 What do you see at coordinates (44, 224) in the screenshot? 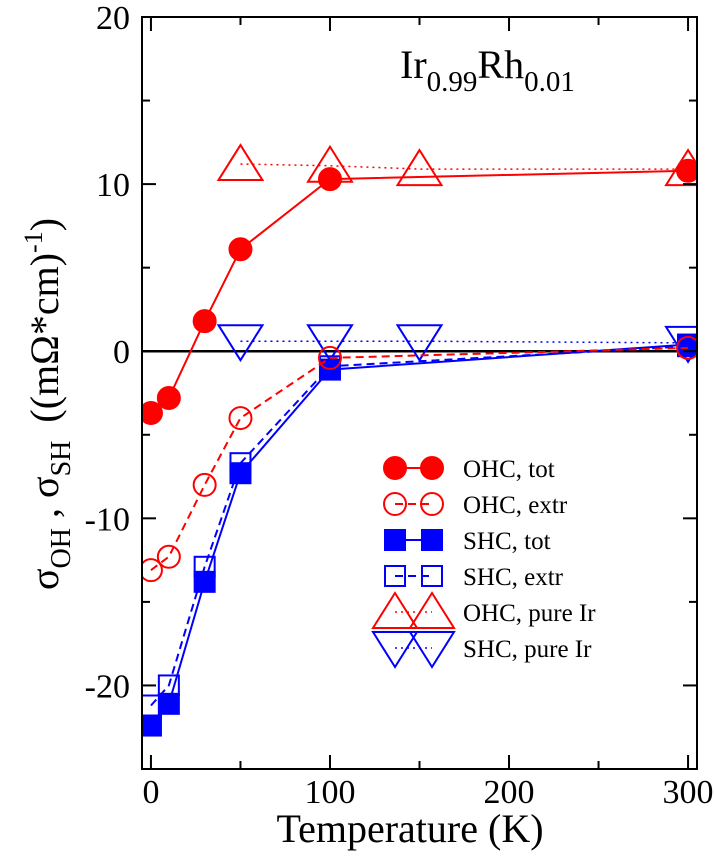
I see `y-title-close: )` at bounding box center [44, 224].